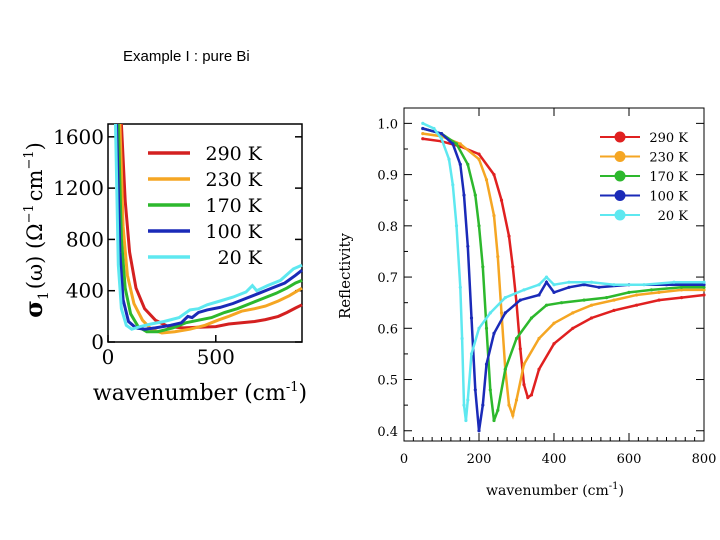 Image resolution: width=720 pixels, height=540 pixels. I want to click on y-tick-label: 0, so click(97, 342).